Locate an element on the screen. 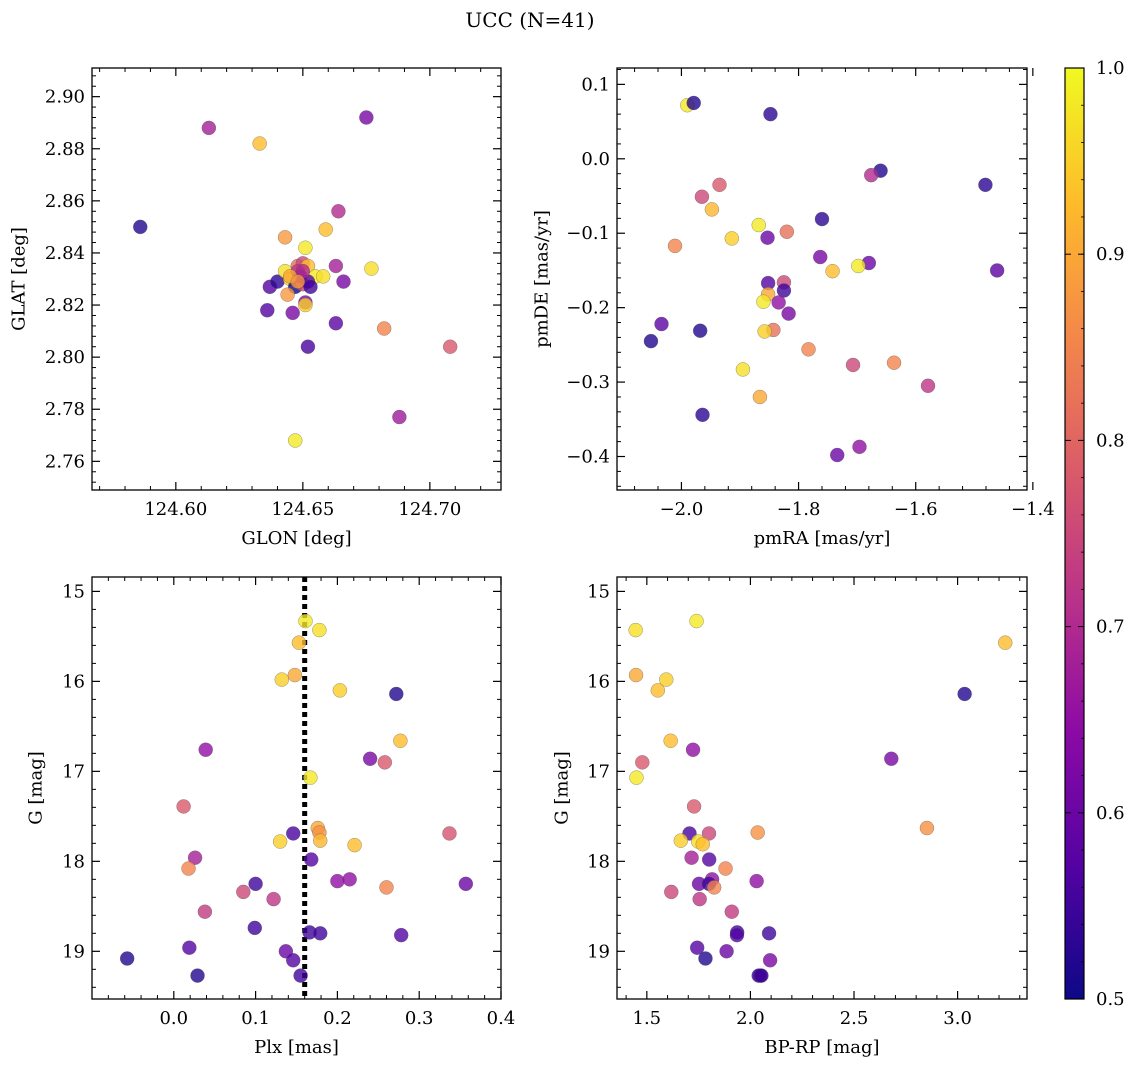 This screenshot has height=1067, width=1136. x-tick-label: 3.0 is located at coordinates (957, 1018).